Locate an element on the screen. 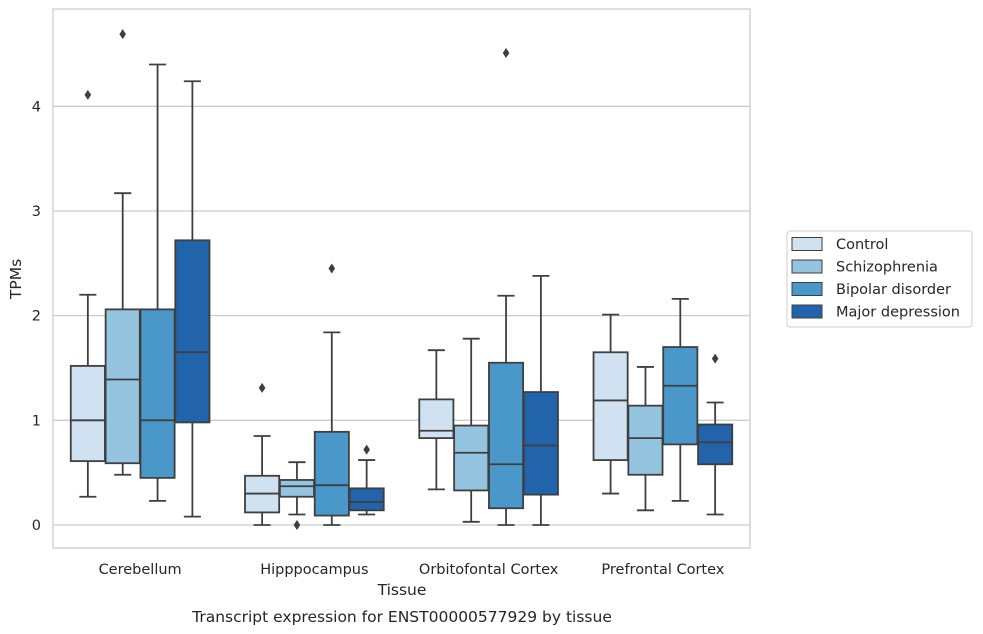 The image size is (983, 634). y-tick-label: 1 is located at coordinates (36, 421).